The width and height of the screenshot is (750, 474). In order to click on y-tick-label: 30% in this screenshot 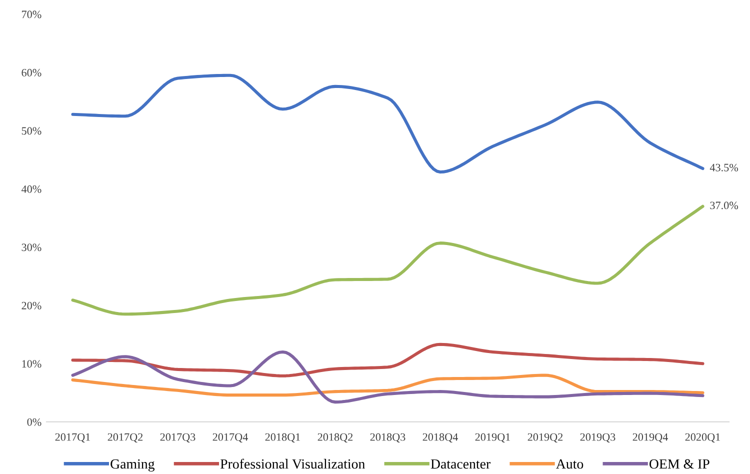, I will do `click(32, 248)`.